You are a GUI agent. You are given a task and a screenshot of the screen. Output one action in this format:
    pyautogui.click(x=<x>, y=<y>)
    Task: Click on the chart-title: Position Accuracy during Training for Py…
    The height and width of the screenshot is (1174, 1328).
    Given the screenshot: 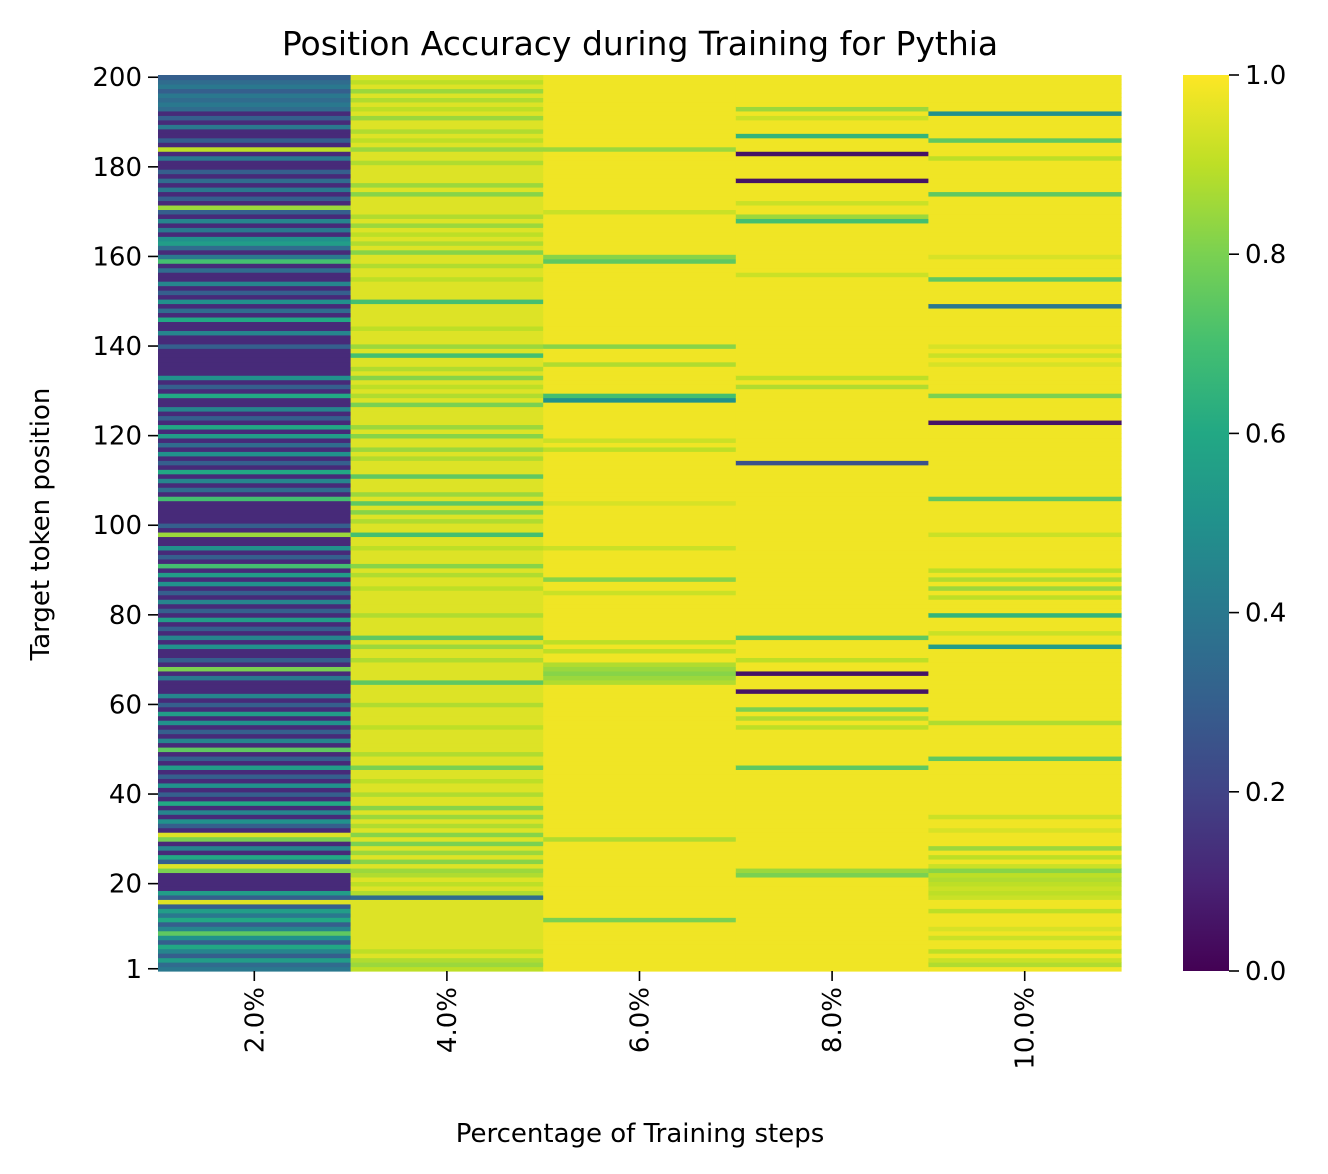 What is the action you would take?
    pyautogui.click(x=640, y=43)
    